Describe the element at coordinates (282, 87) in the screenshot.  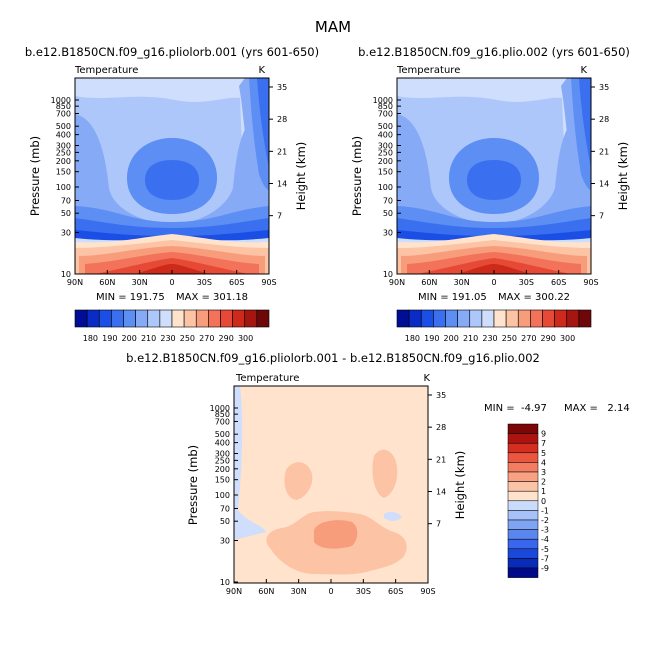
I see `ytick-right-label: 35` at that location.